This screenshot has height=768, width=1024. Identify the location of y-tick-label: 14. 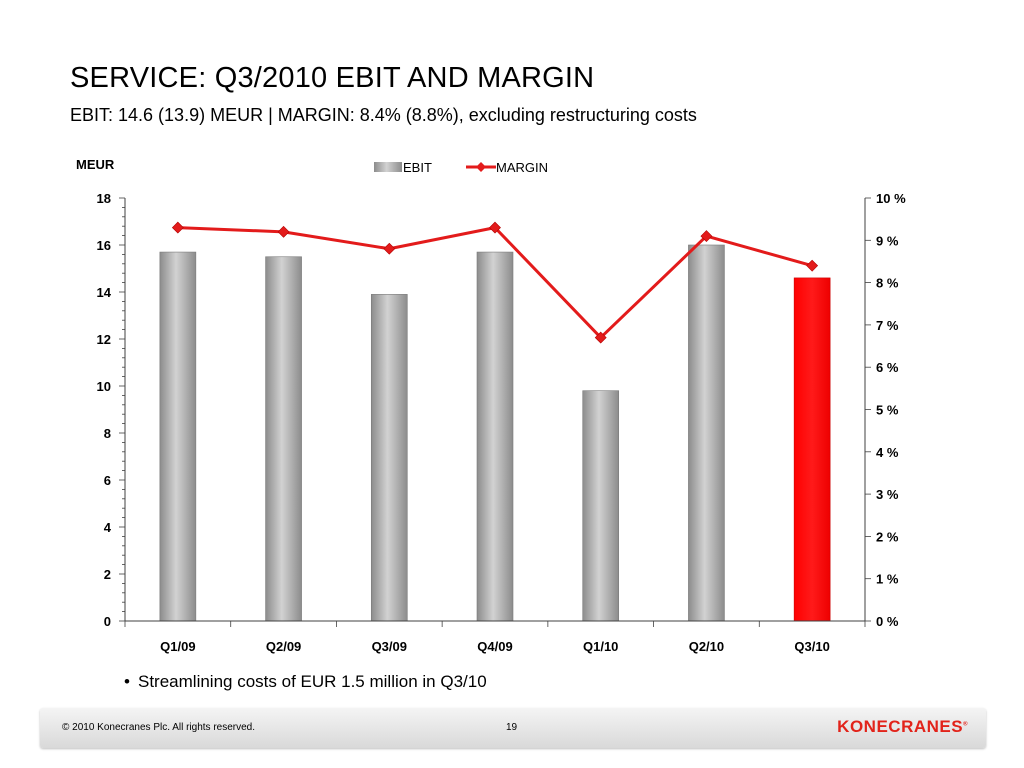
(104, 292).